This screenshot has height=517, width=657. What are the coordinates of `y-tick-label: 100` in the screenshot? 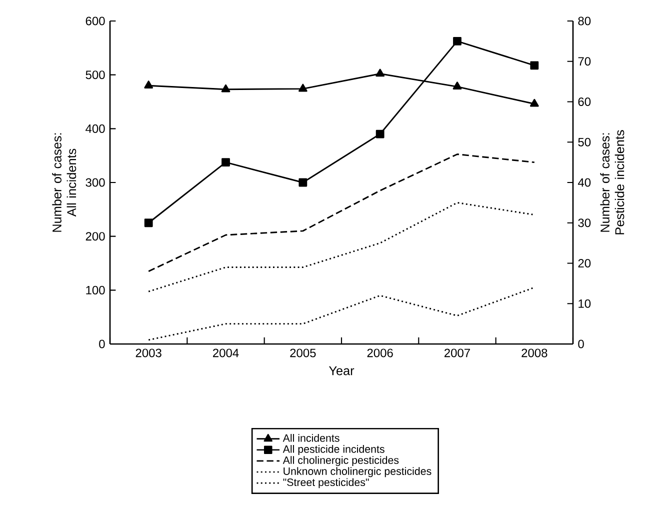 It's located at (95, 290).